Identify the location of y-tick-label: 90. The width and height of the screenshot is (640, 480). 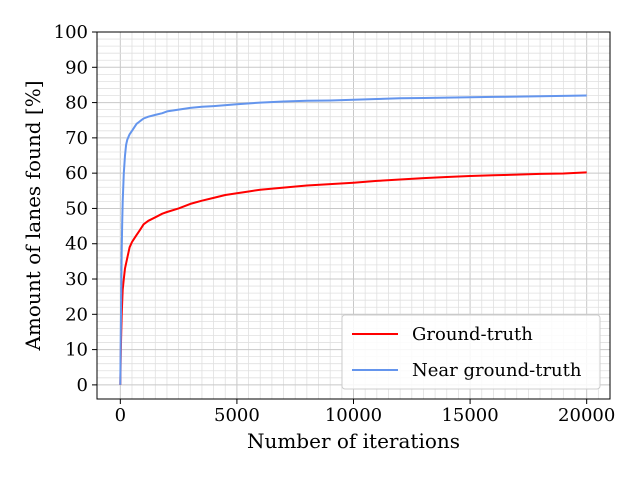
(76, 67).